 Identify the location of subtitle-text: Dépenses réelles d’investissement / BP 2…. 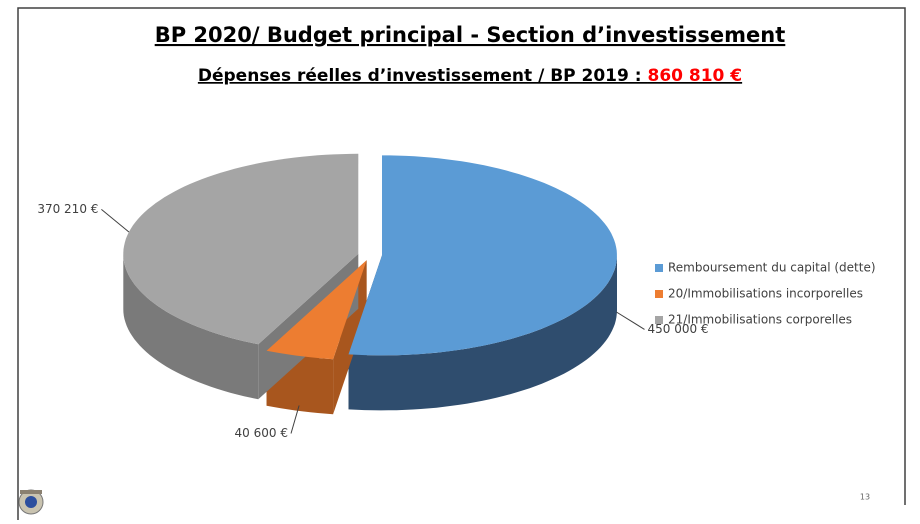
(423, 76).